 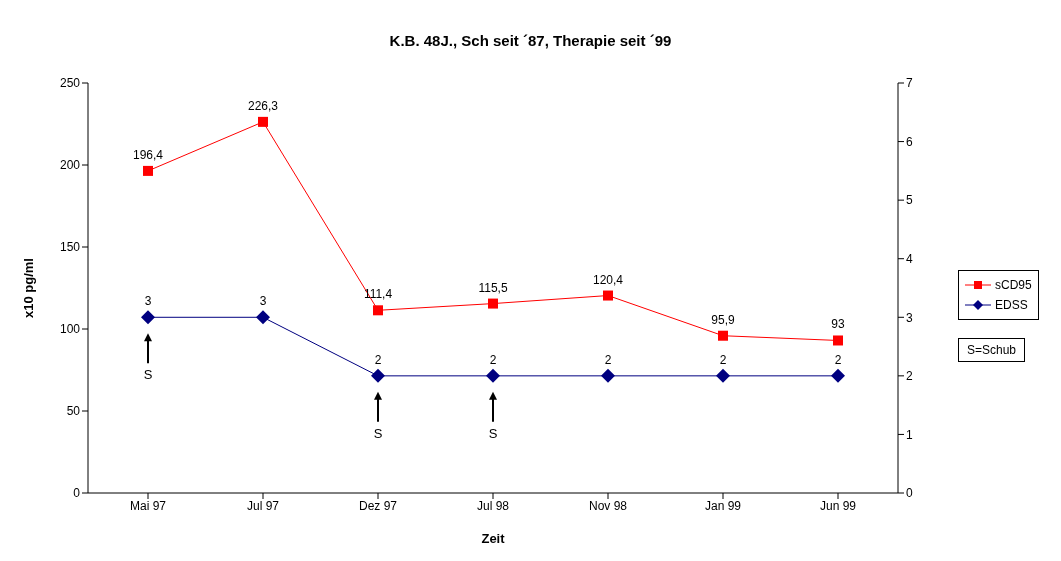 I want to click on data-label: 115,5, so click(x=493, y=287).